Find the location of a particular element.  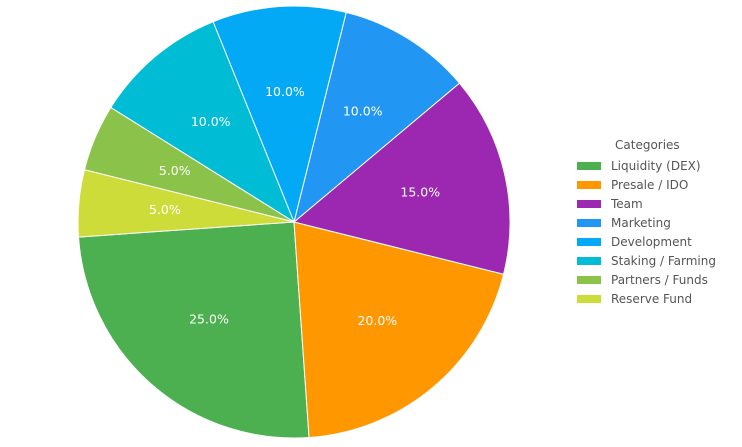

pie-slice-marketing is located at coordinates (377, 117).